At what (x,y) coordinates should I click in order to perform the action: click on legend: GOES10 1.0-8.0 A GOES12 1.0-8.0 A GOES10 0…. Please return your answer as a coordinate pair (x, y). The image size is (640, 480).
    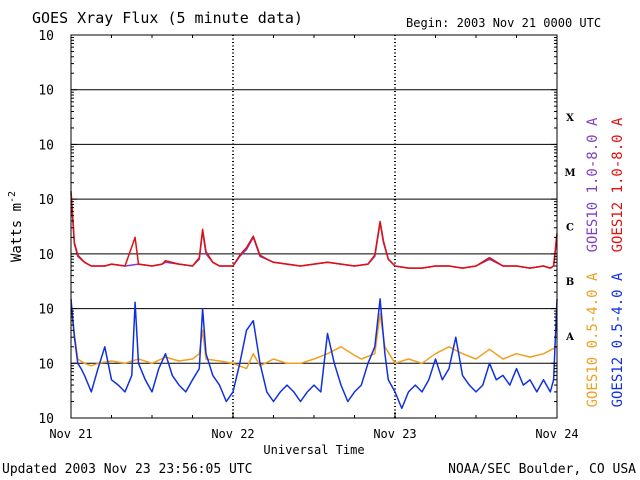
    Looking at the image, I should click on (605, 262).